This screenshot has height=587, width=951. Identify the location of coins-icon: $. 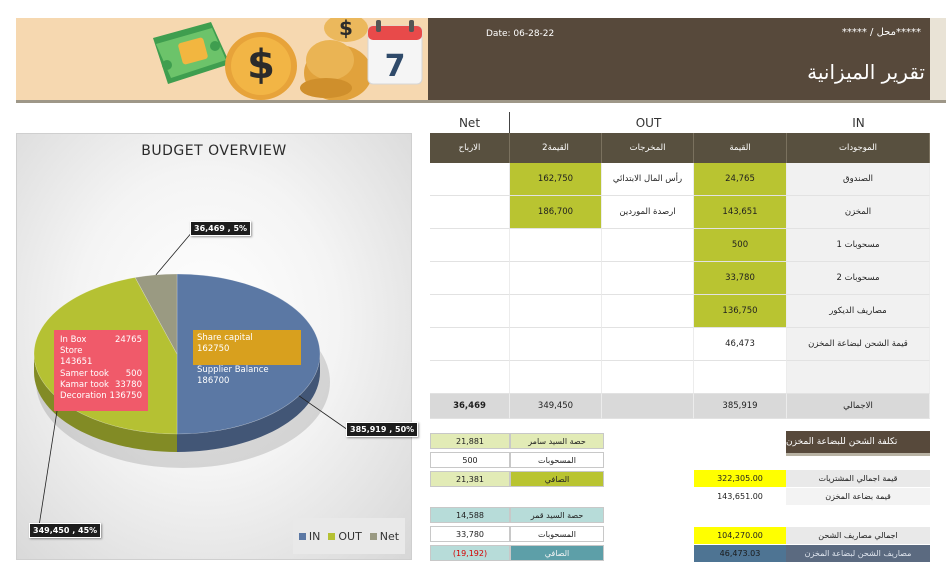
(336, 59).